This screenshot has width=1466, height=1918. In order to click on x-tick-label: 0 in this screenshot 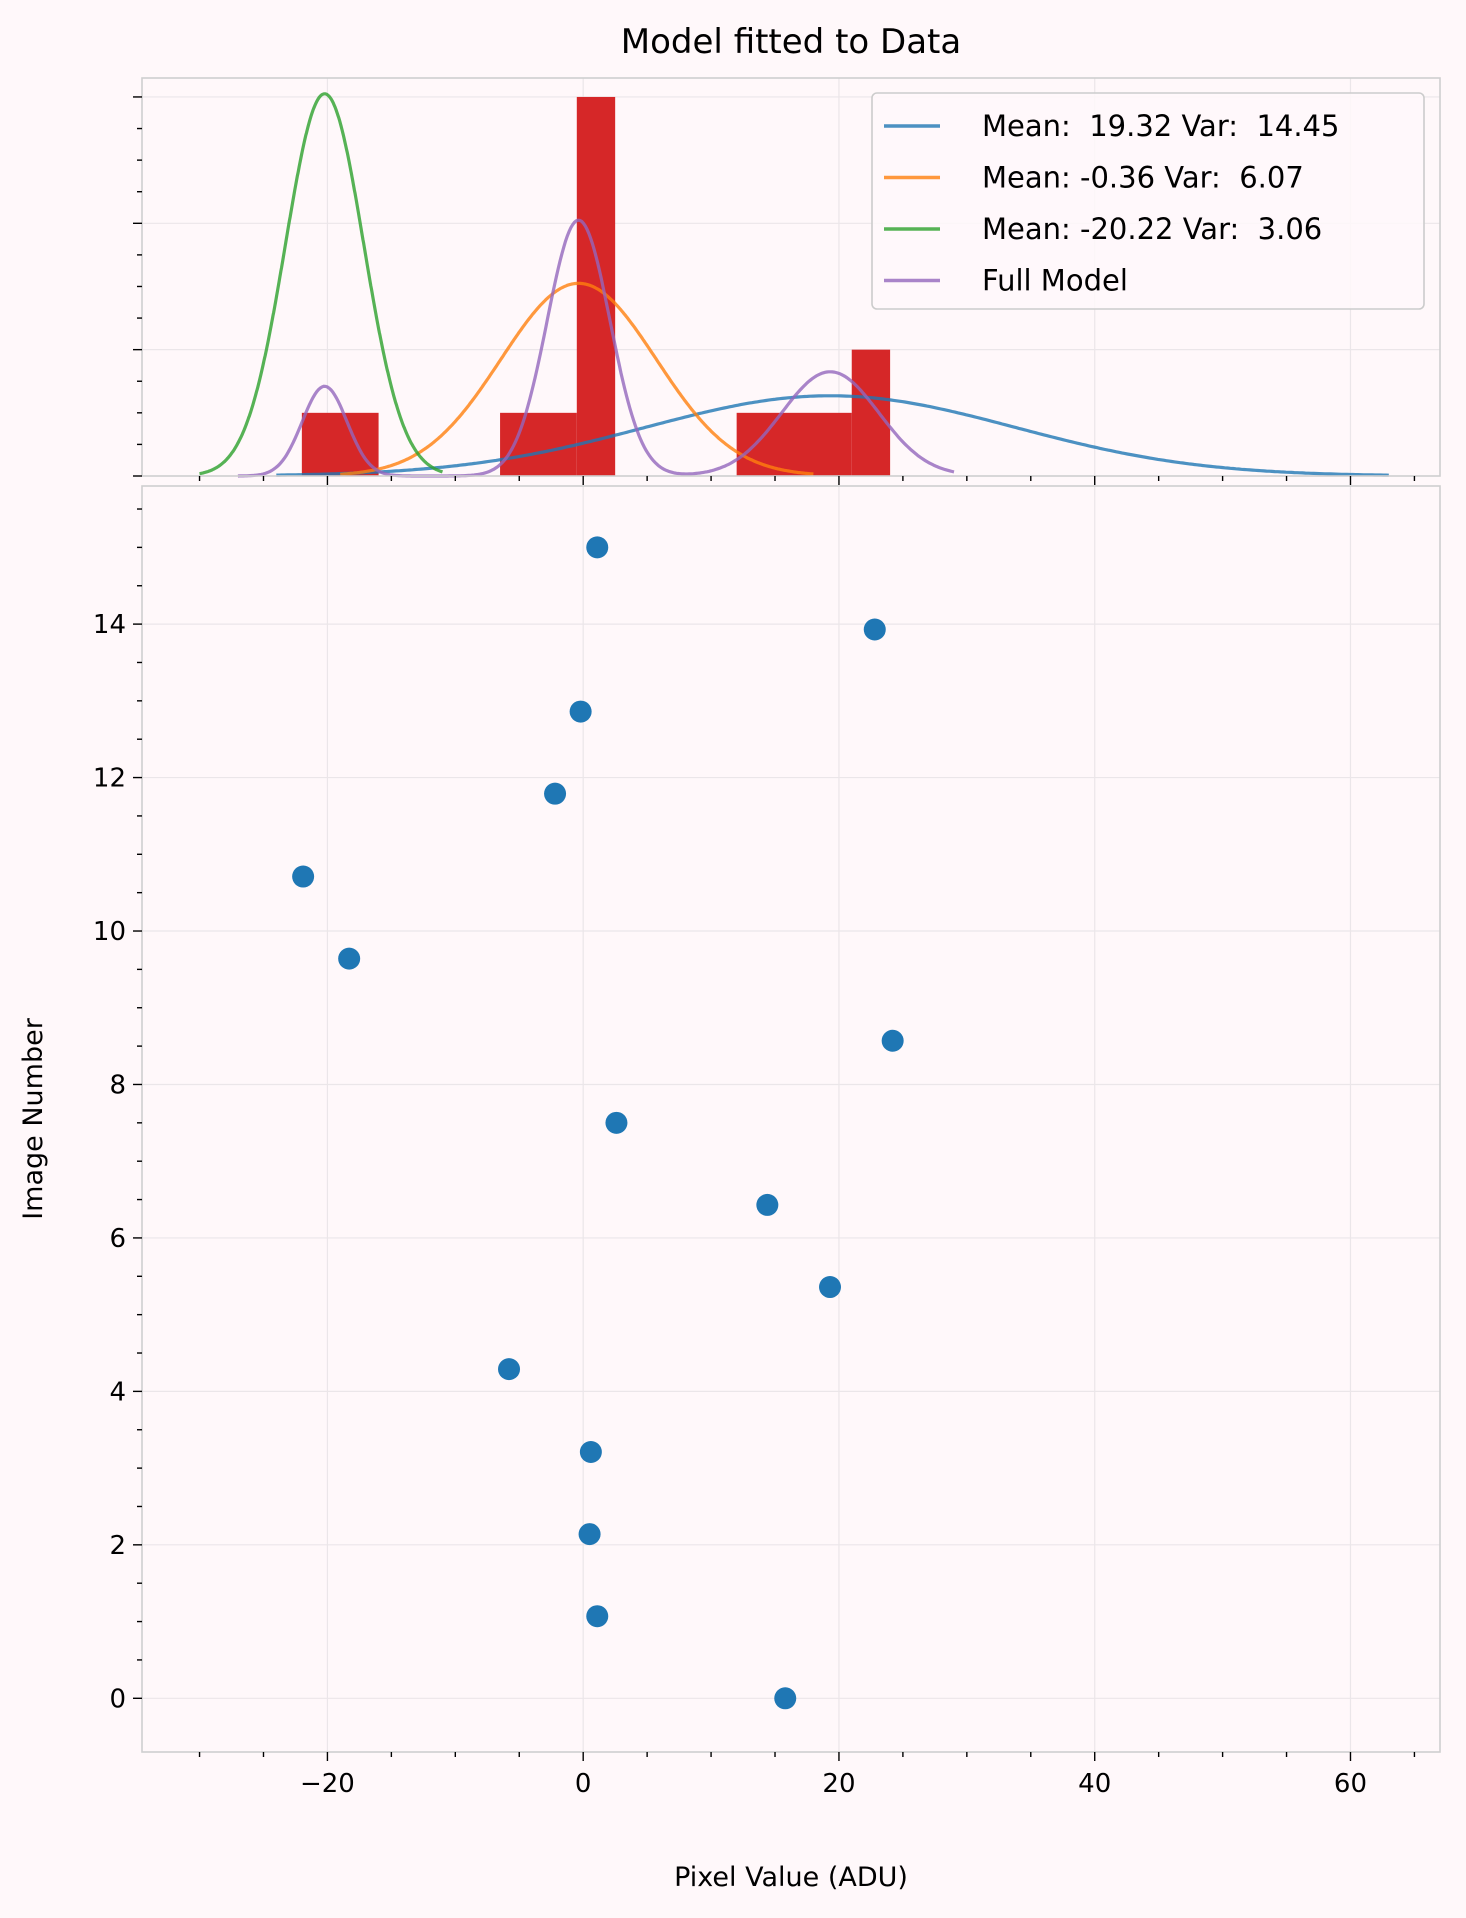, I will do `click(583, 1784)`.